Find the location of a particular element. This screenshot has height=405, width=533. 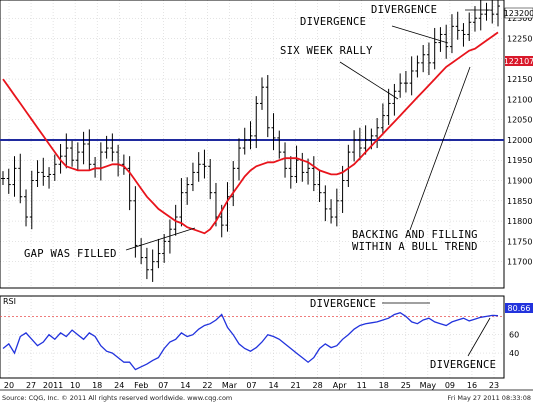

price-y-tick: 117500 is located at coordinates (520, 241).